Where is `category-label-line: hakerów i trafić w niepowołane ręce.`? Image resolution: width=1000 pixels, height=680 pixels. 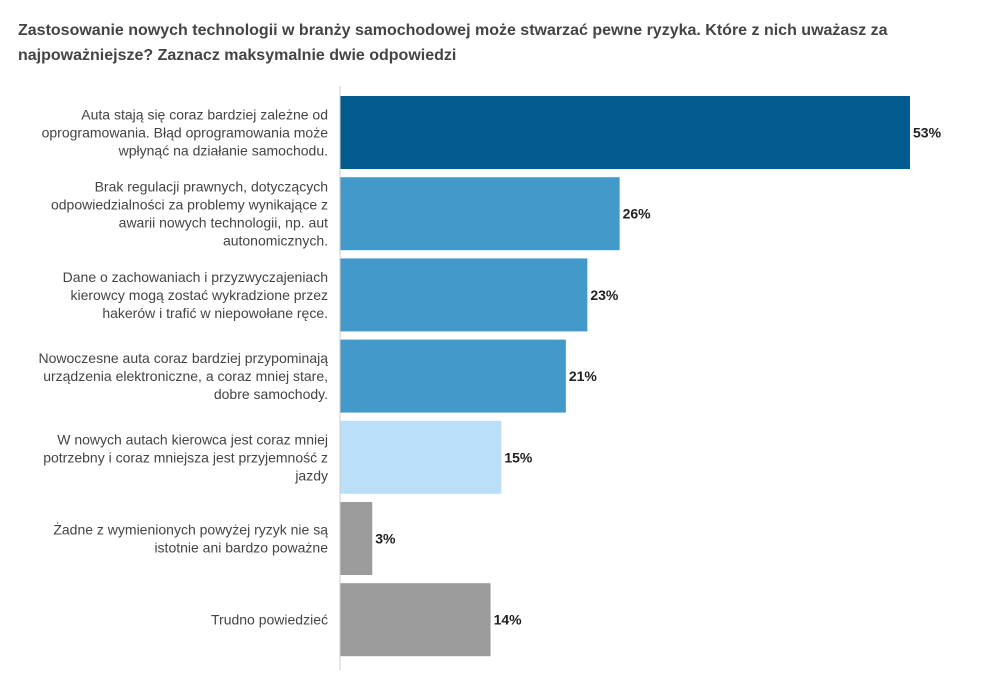 category-label-line: hakerów i trafić w niepowołane ręce. is located at coordinates (215, 313).